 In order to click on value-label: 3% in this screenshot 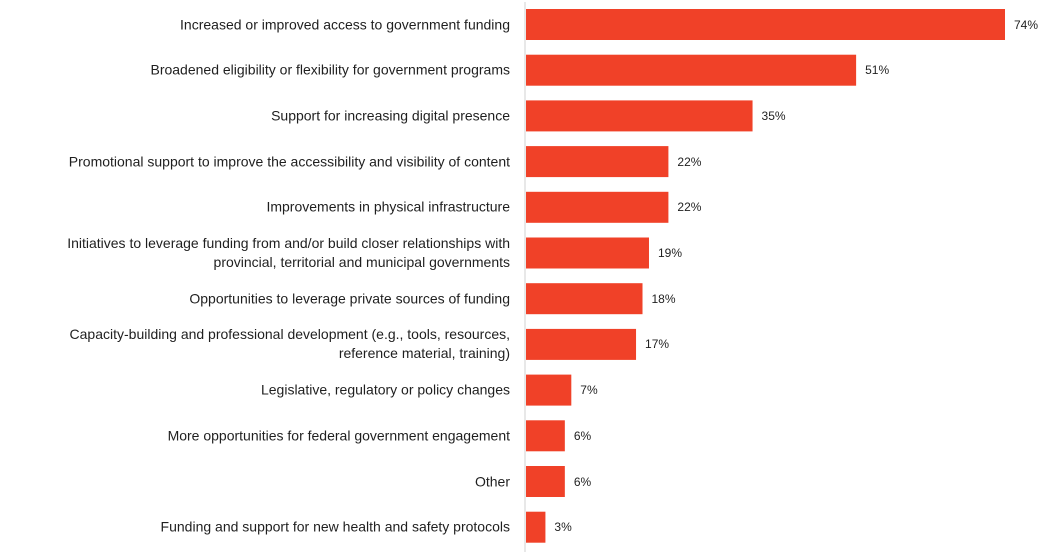, I will do `click(563, 527)`.